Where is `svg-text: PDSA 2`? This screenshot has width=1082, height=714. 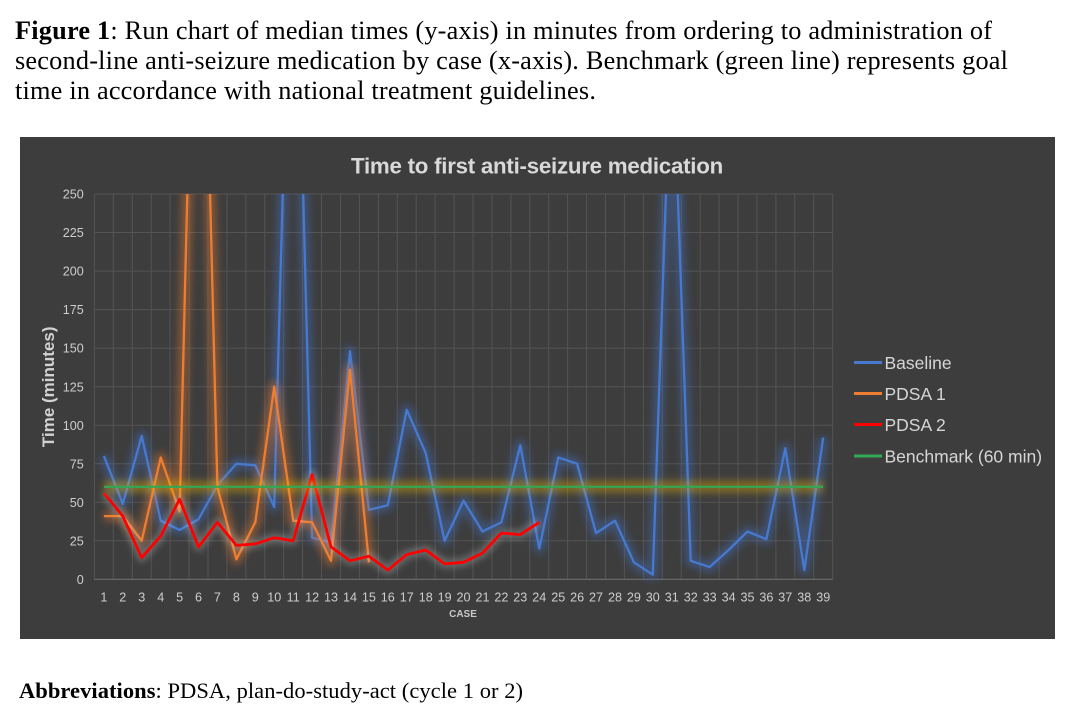
svg-text: PDSA 2 is located at coordinates (915, 425).